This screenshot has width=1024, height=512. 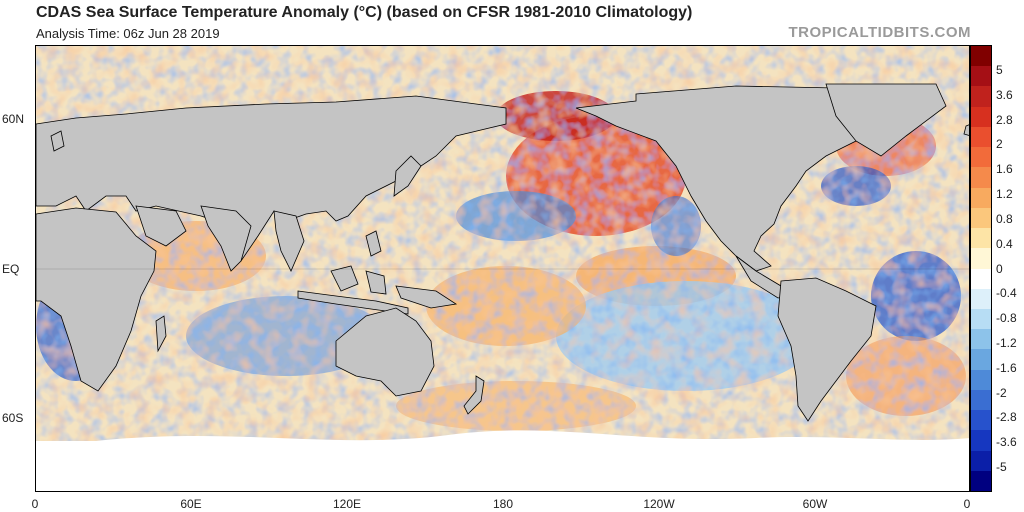 I want to click on colorbar-tick-label: 1.6, so click(x=1004, y=169).